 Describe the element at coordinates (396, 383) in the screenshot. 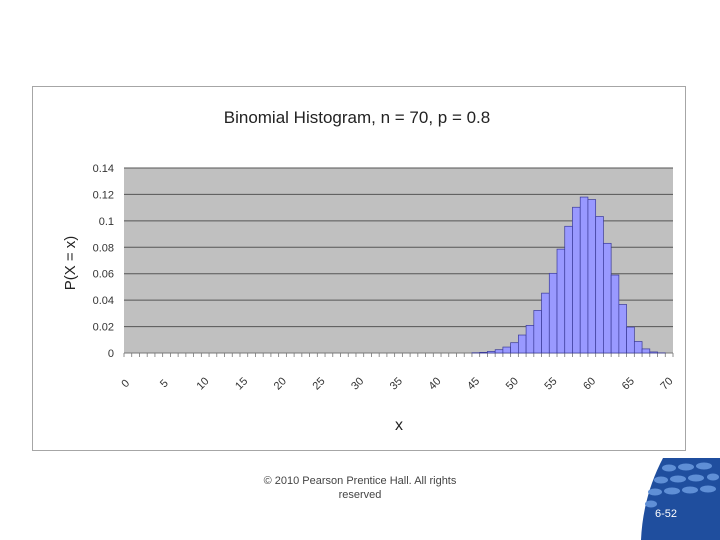

I see `x-tick-label: 35` at that location.